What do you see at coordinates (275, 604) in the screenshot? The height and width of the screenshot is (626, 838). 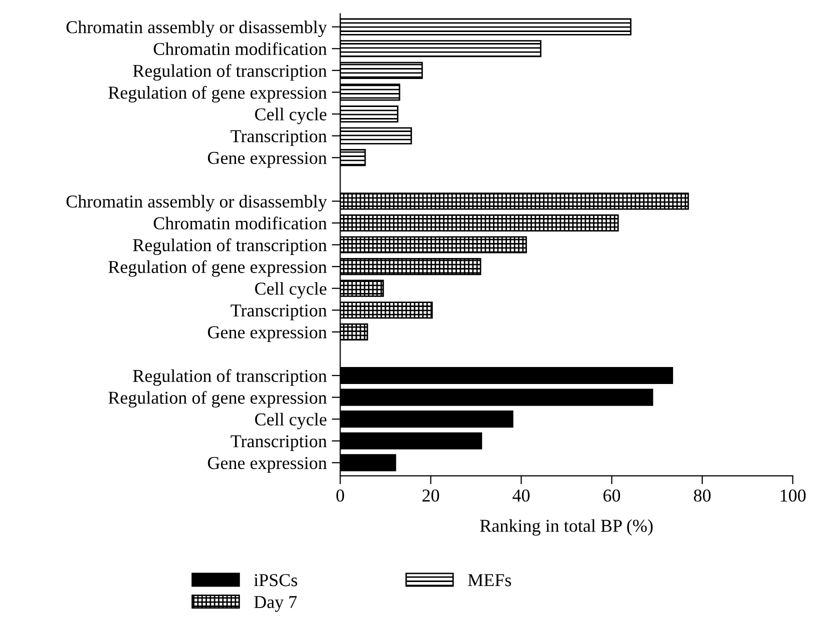 I see `legend-label: Day 7` at bounding box center [275, 604].